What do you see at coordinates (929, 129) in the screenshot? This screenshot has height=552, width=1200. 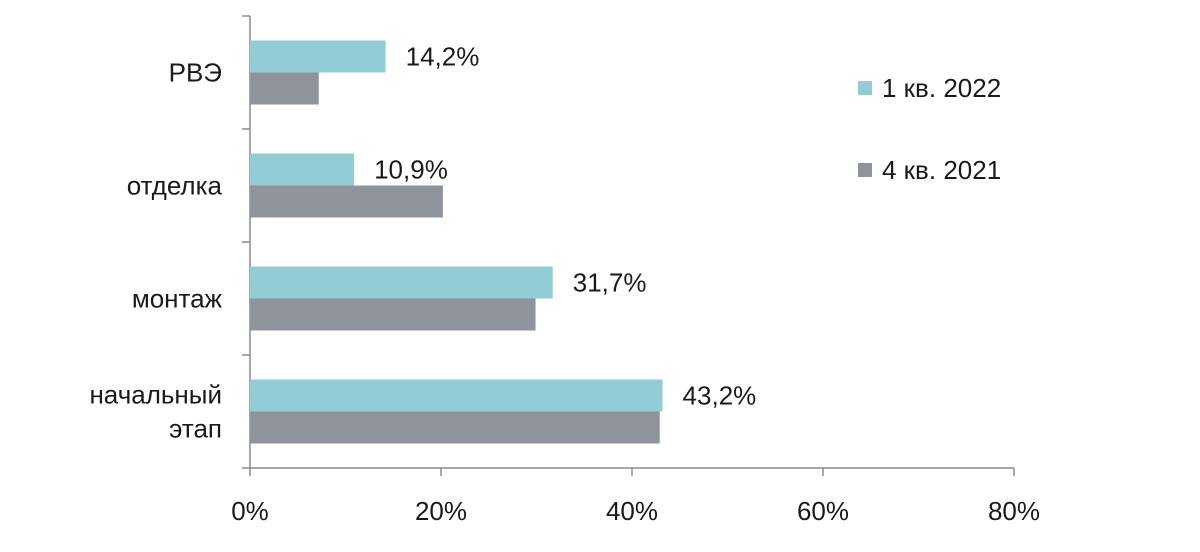 I see `legend: 1 кв. 2022 4 кв. 2021` at bounding box center [929, 129].